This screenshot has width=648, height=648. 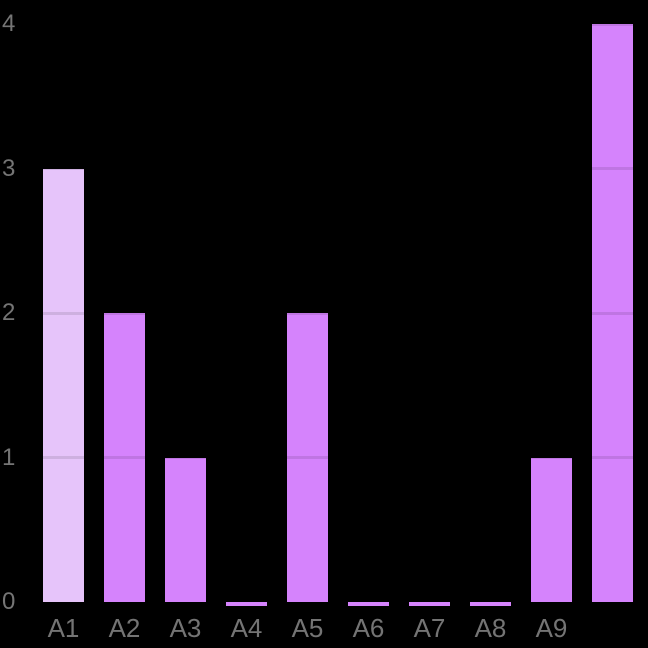 What do you see at coordinates (185, 628) in the screenshot?
I see `x-tick-label-a3: A3` at bounding box center [185, 628].